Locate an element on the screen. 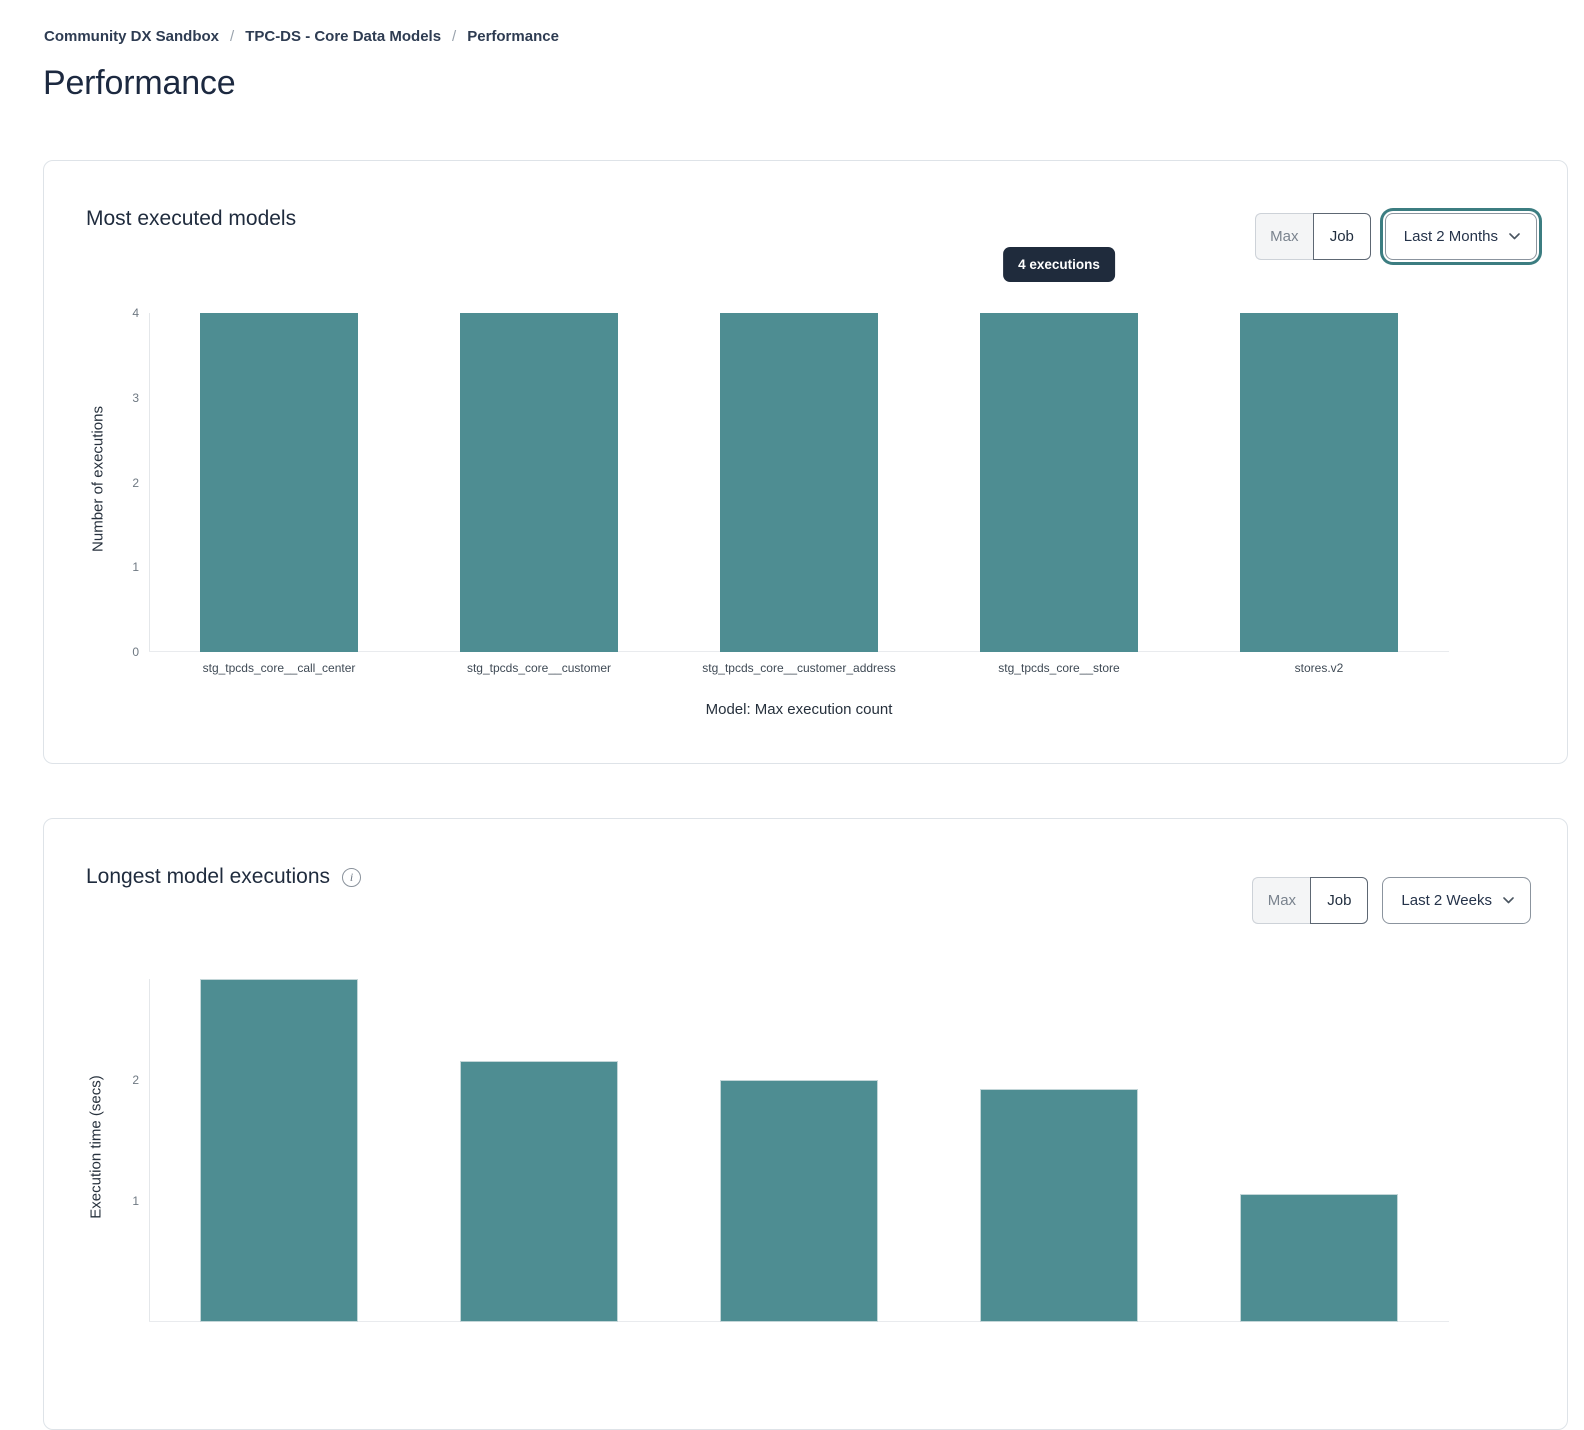 This screenshot has width=1584, height=1430. chart-title: Most executed models is located at coordinates (191, 219).